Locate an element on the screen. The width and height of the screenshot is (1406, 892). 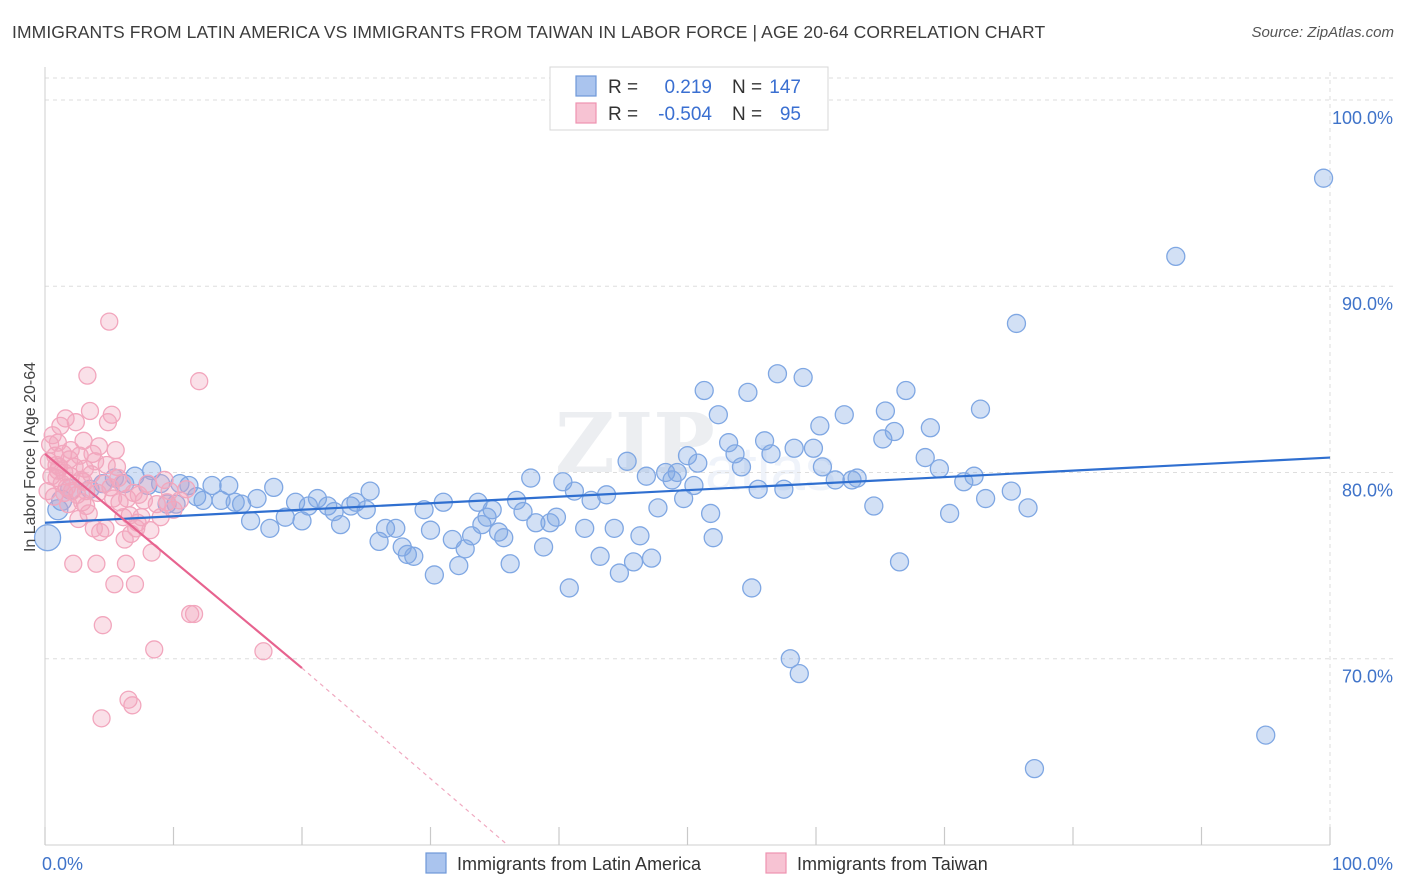
legend-n-value-1: 147 is located at coordinates (785, 87).